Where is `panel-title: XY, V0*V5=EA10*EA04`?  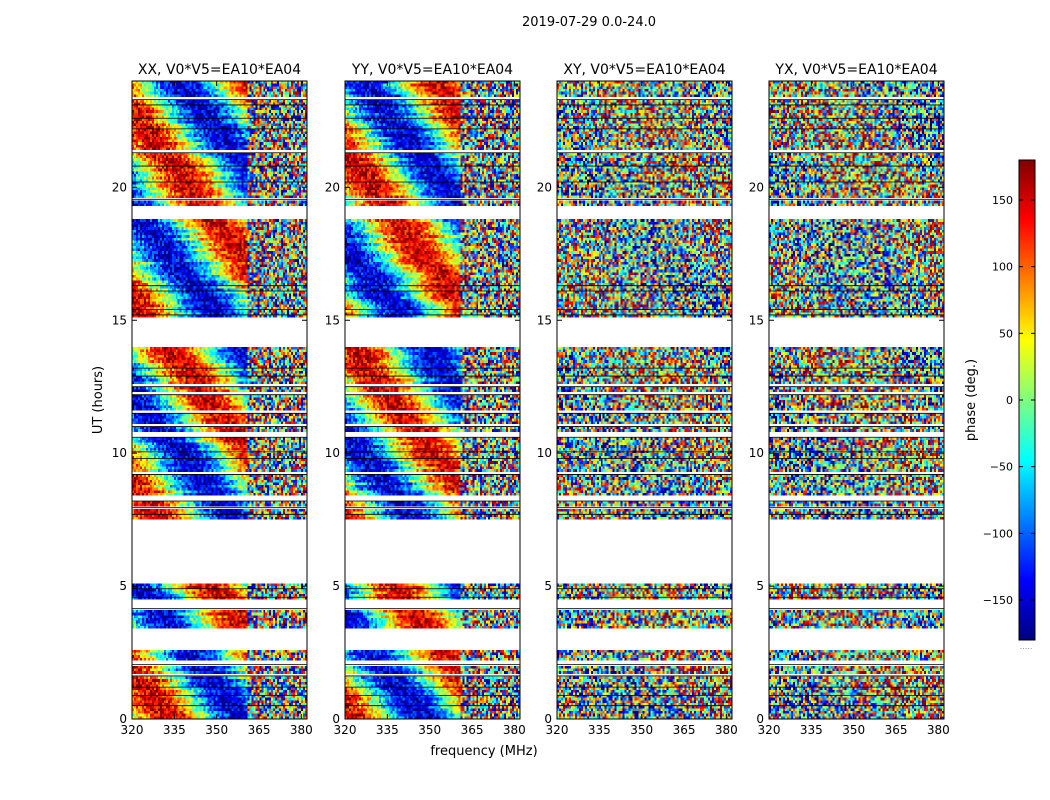
panel-title: XY, V0*V5=EA10*EA04 is located at coordinates (644, 70).